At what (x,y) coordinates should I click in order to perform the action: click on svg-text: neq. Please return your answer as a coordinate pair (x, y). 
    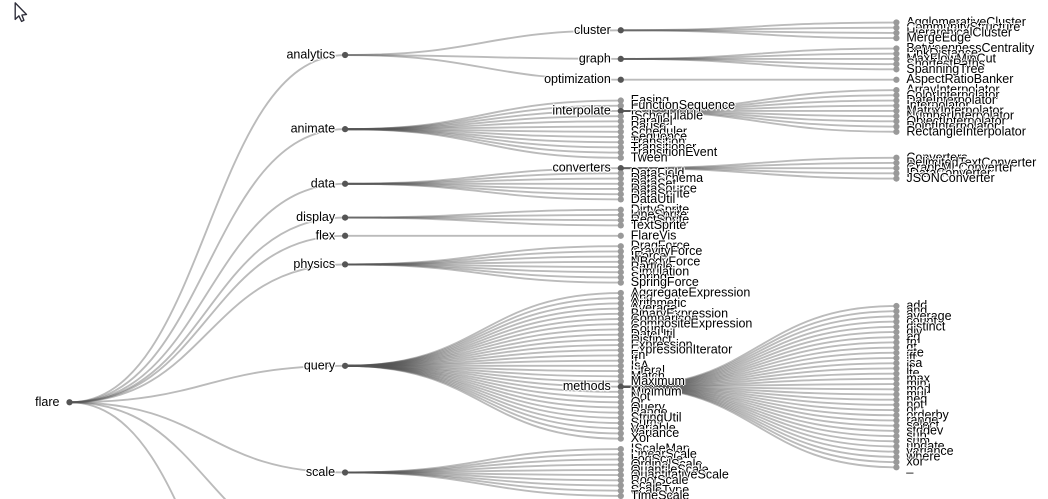
    Looking at the image, I should click on (916, 399).